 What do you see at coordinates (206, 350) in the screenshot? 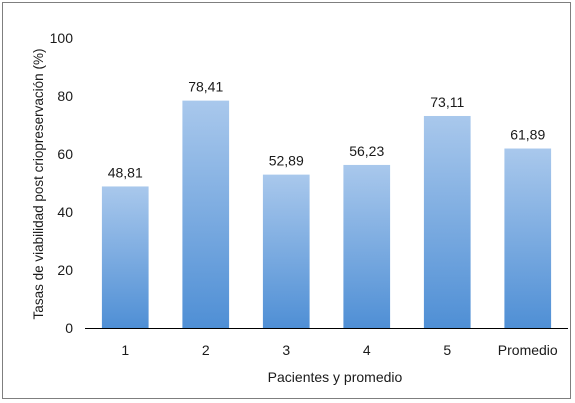
I see `x-tick-label: 2` at bounding box center [206, 350].